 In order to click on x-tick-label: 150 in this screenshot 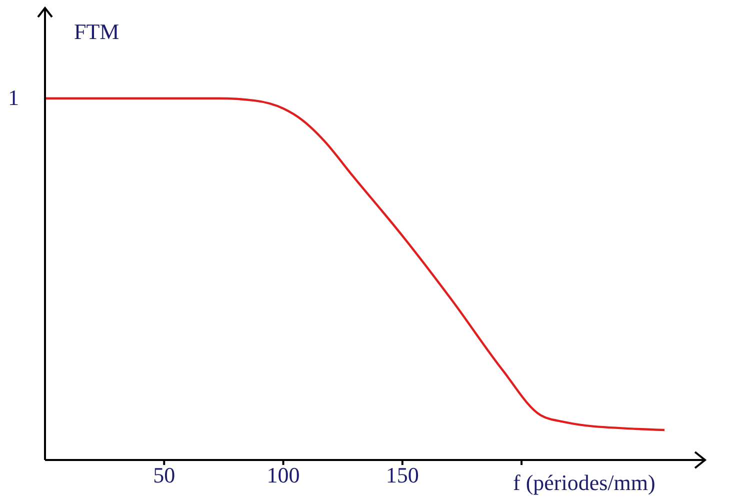, I will do `click(402, 475)`.